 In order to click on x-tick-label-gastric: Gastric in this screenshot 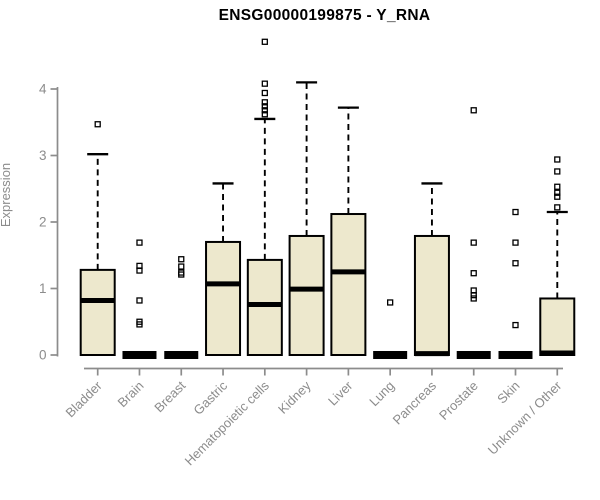, I will do `click(210, 398)`.